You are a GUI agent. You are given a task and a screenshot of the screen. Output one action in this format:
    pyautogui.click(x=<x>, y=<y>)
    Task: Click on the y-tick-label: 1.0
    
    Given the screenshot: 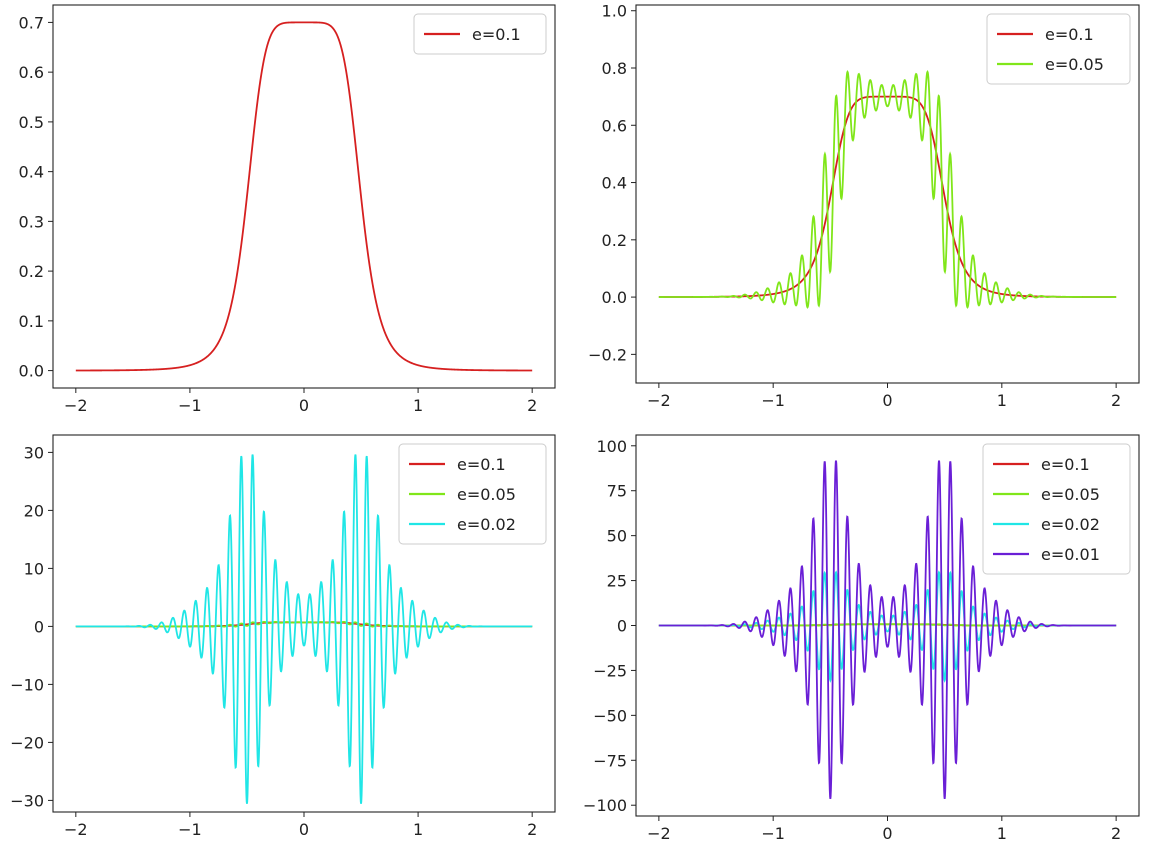 What is the action you would take?
    pyautogui.click(x=614, y=11)
    